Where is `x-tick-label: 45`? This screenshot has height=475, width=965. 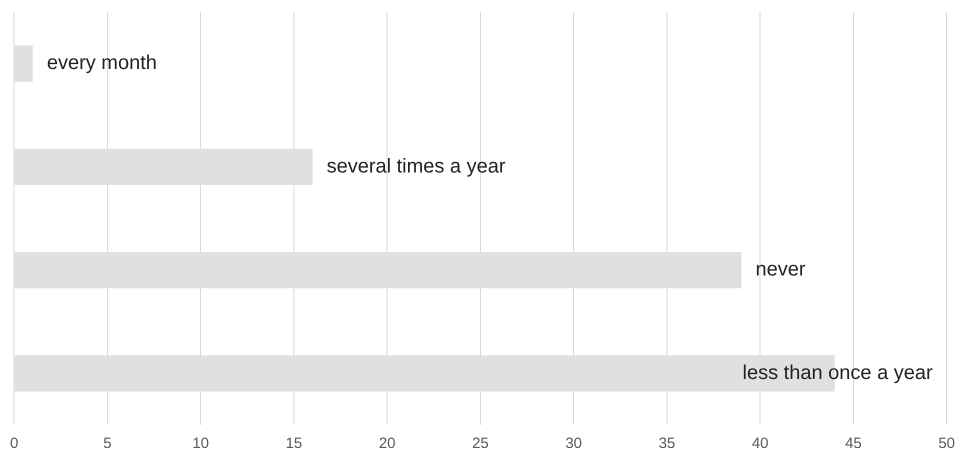
x-tick-label: 45 is located at coordinates (853, 443).